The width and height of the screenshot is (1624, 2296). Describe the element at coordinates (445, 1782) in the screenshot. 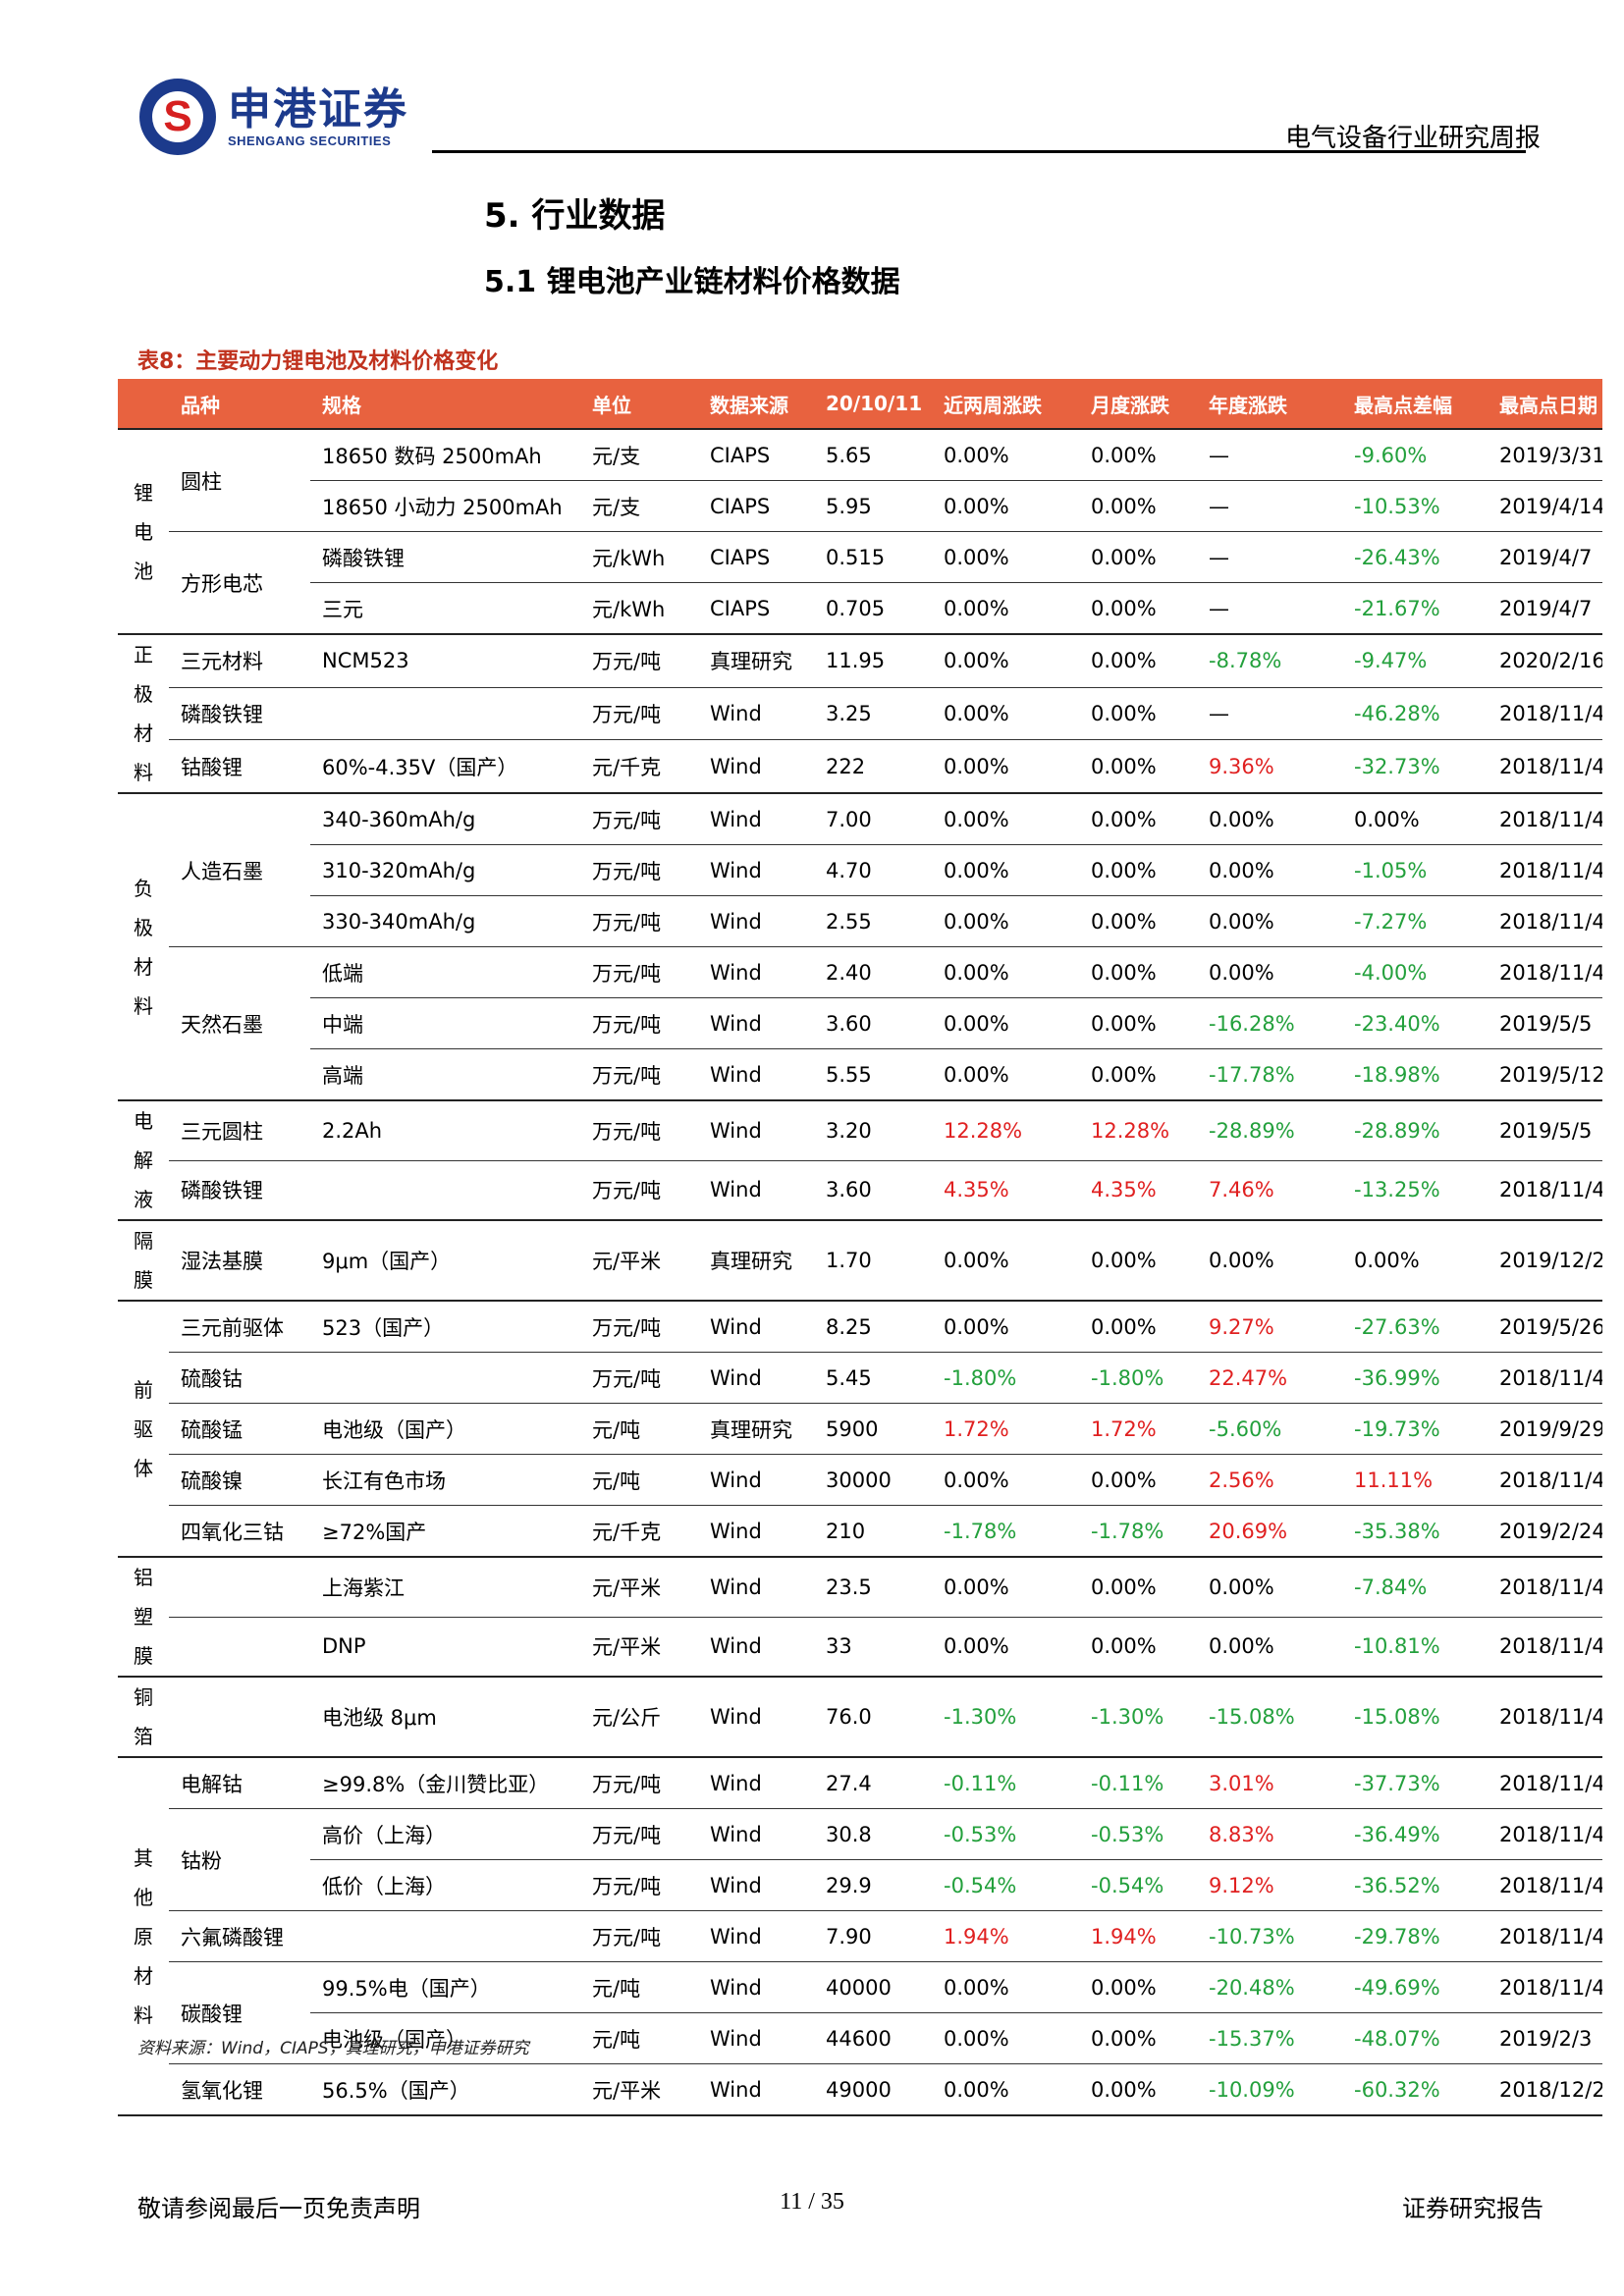

I see `cell-spec: ≥99.8%（金川赞比亚）` at that location.